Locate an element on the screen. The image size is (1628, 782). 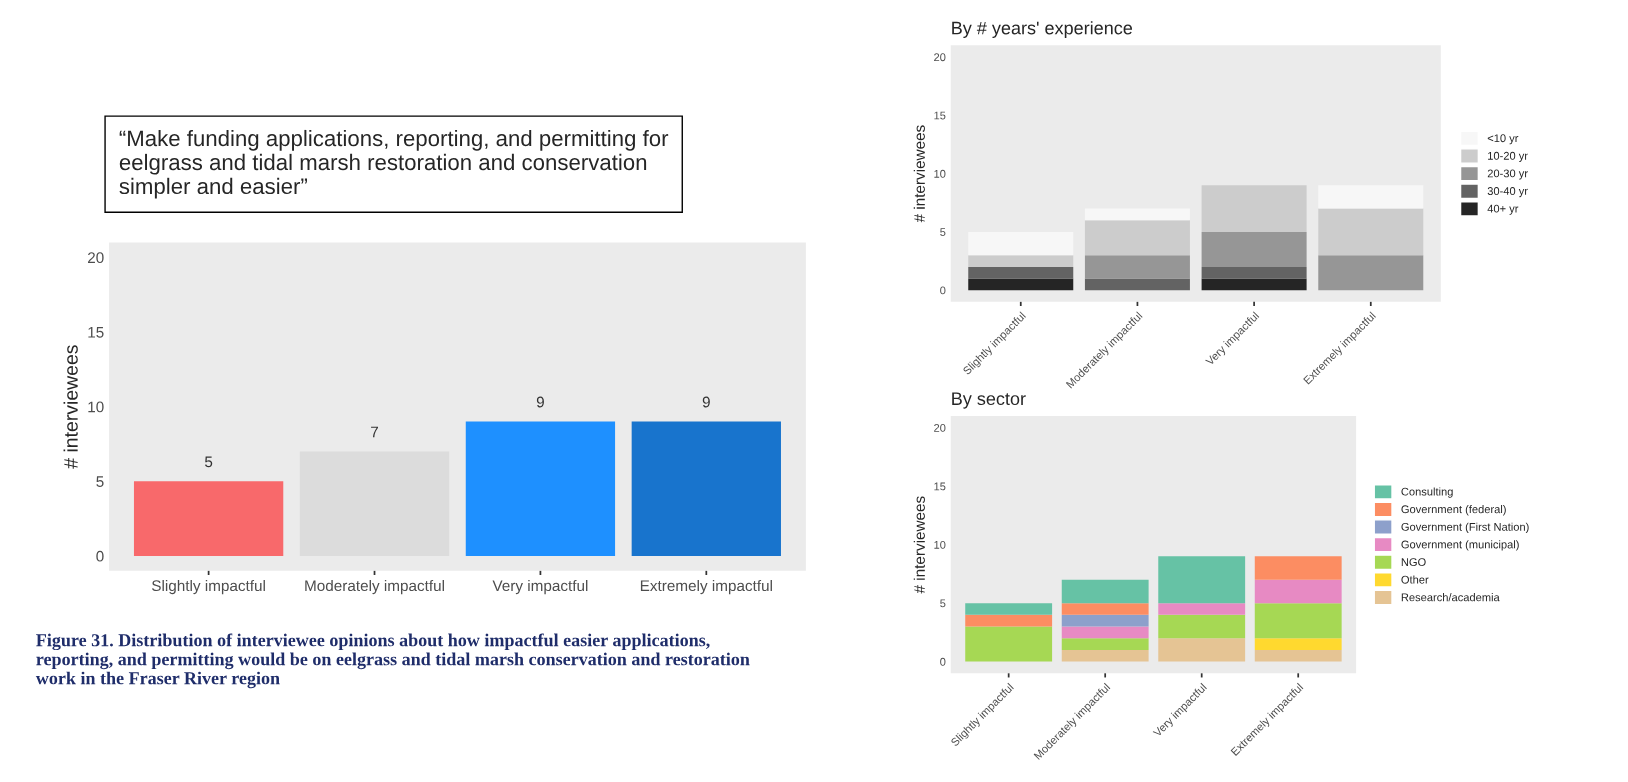
legend-label: 40+ yr is located at coordinates (1503, 209).